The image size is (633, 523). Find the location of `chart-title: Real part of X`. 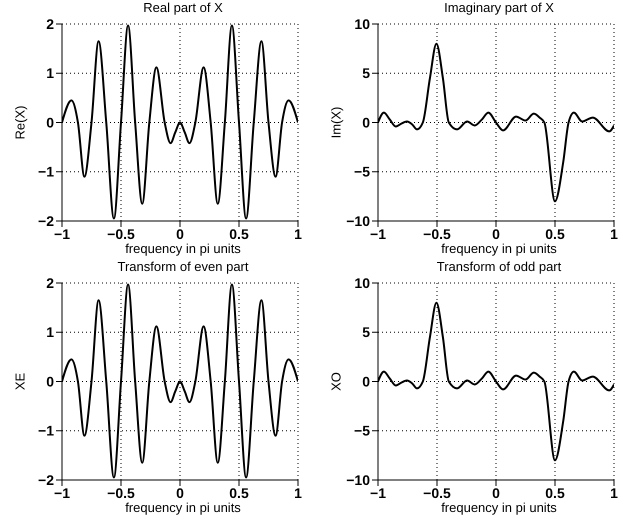

chart-title: Real part of X is located at coordinates (183, 7).